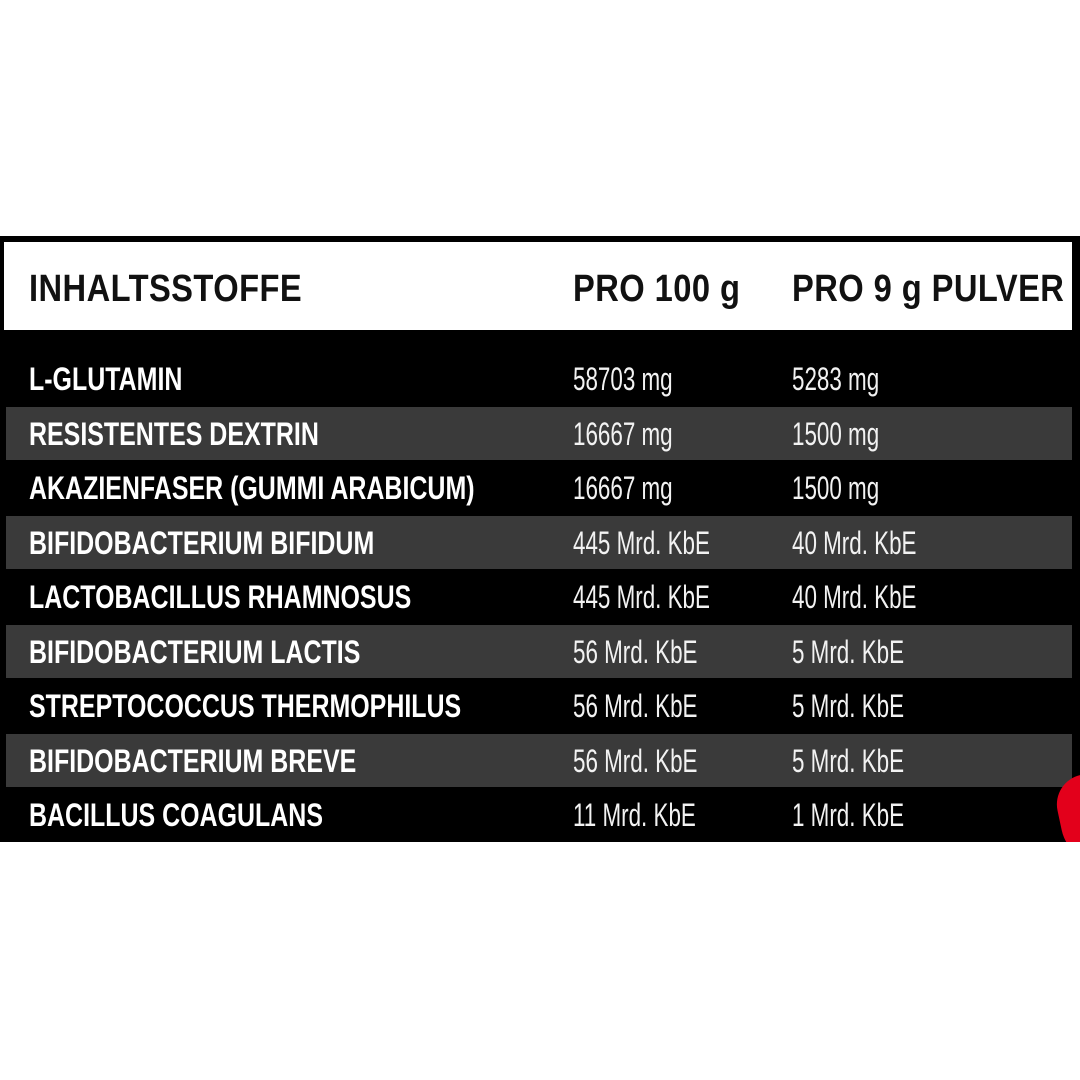  What do you see at coordinates (174, 433) in the screenshot?
I see `ingredient-name: RESISTENTES DEXTRIN` at bounding box center [174, 433].